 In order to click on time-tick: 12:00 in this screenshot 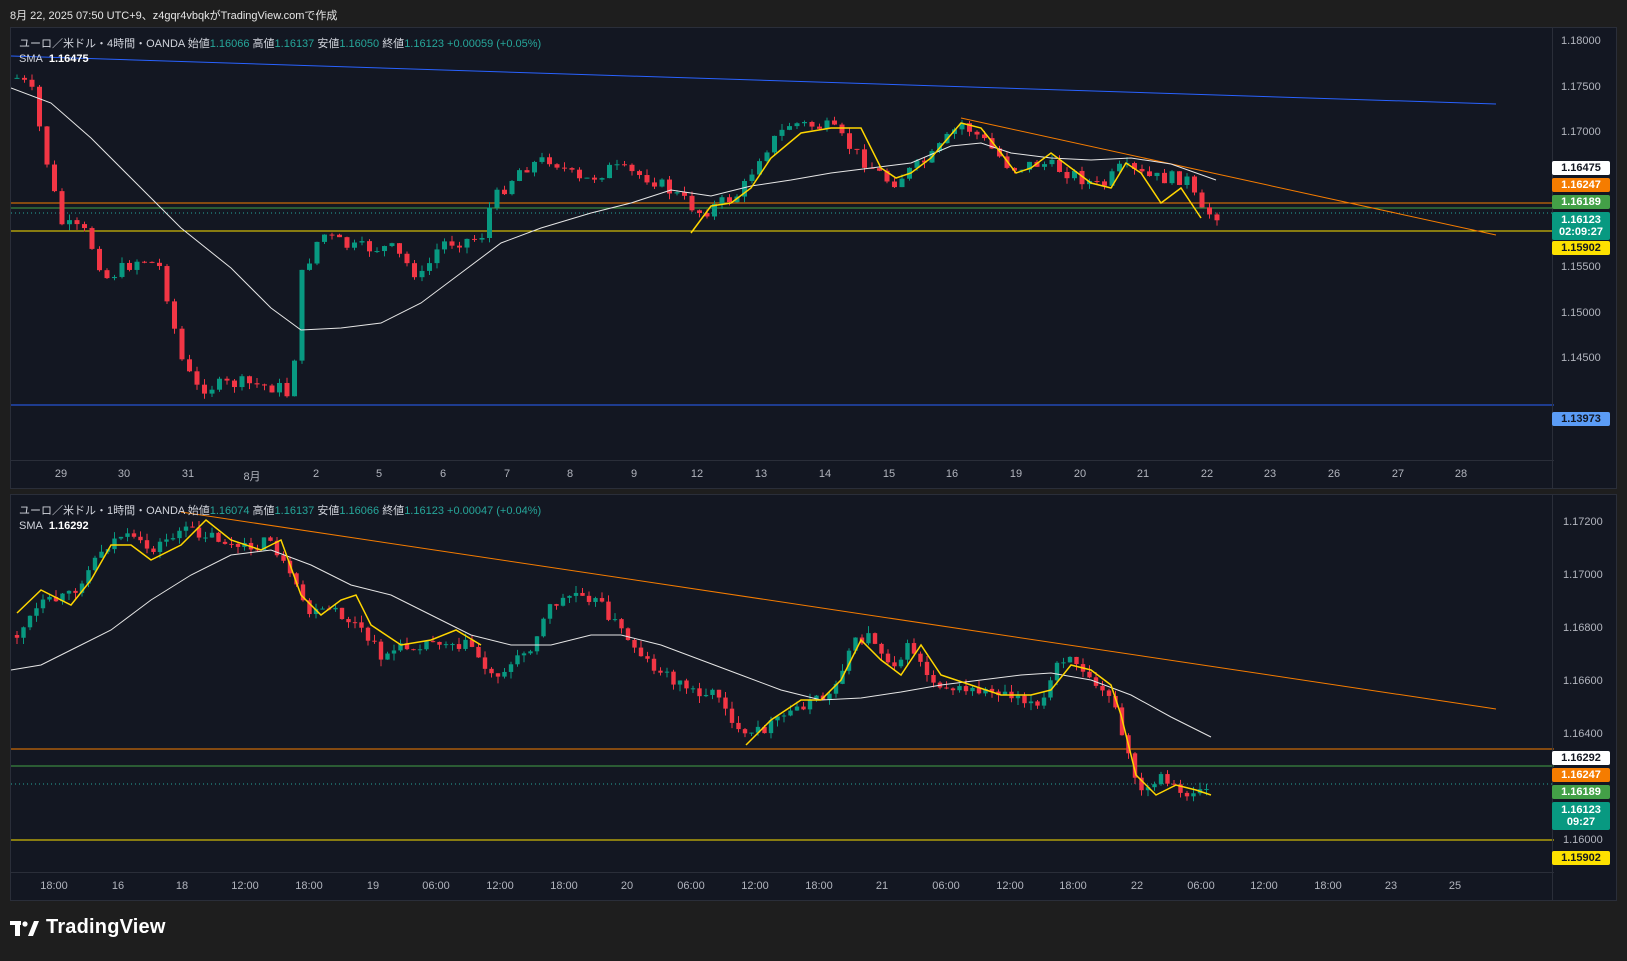, I will do `click(1010, 886)`.